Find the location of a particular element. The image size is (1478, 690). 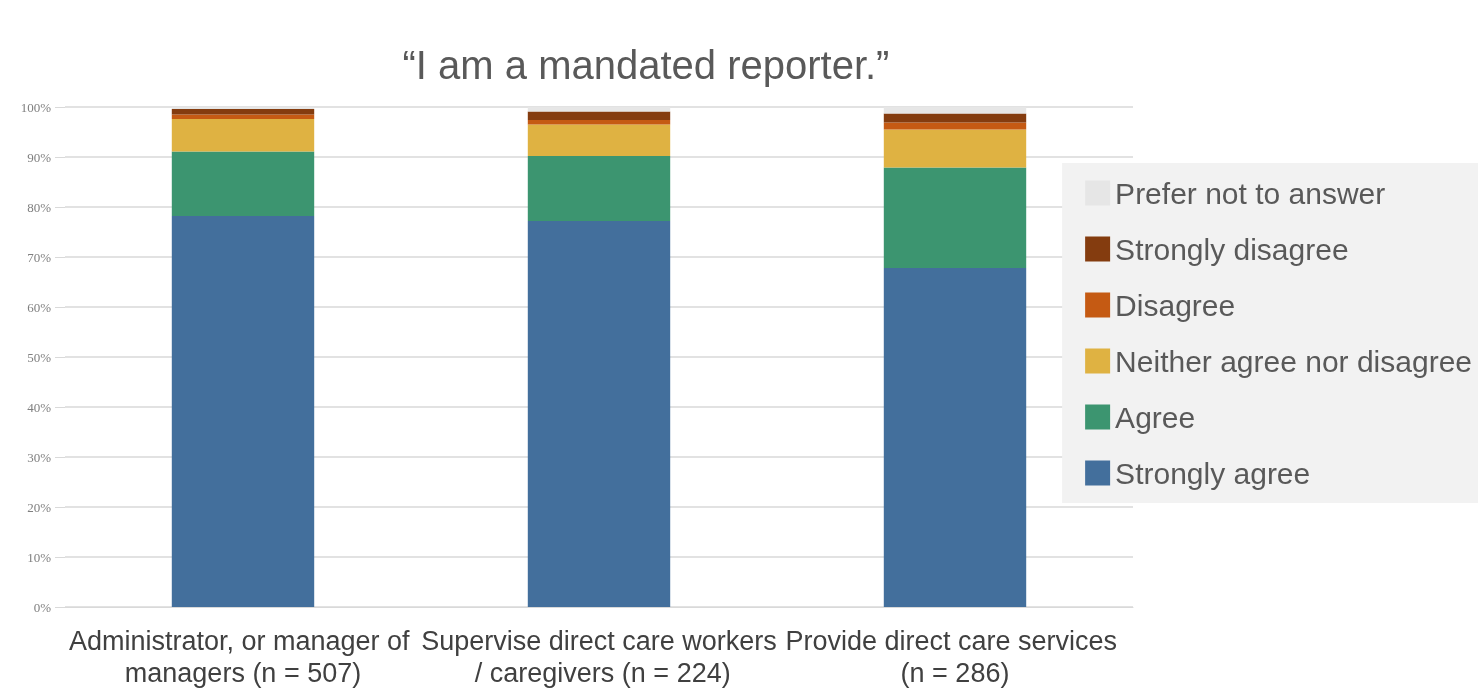

y-tick-label: 50% is located at coordinates (39, 357).